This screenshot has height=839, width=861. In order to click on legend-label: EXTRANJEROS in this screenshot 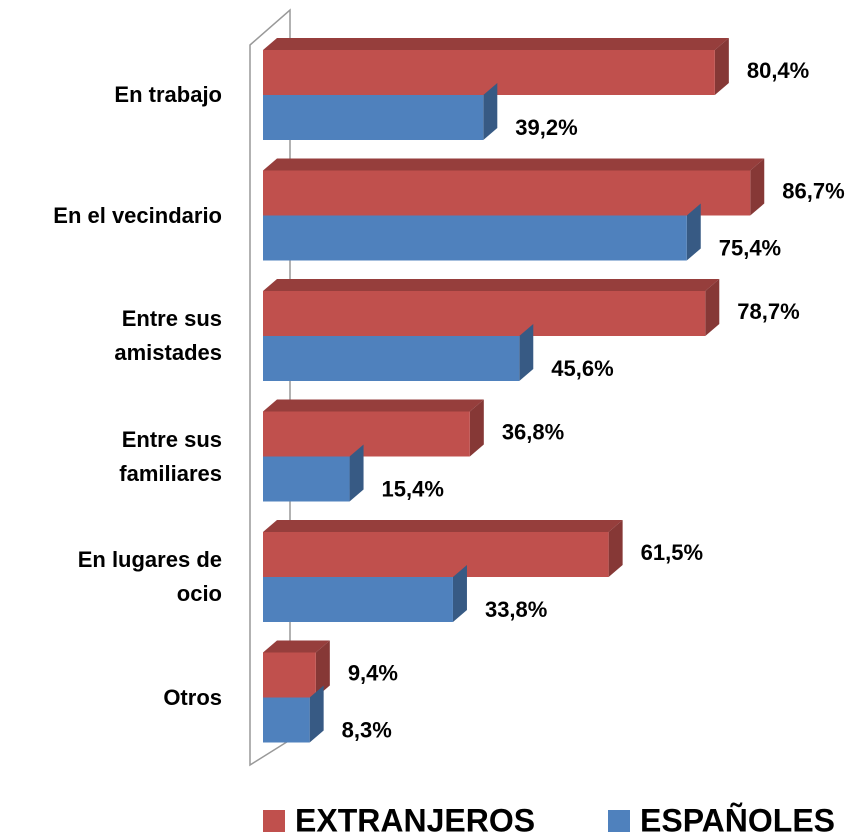, I will do `click(415, 820)`.